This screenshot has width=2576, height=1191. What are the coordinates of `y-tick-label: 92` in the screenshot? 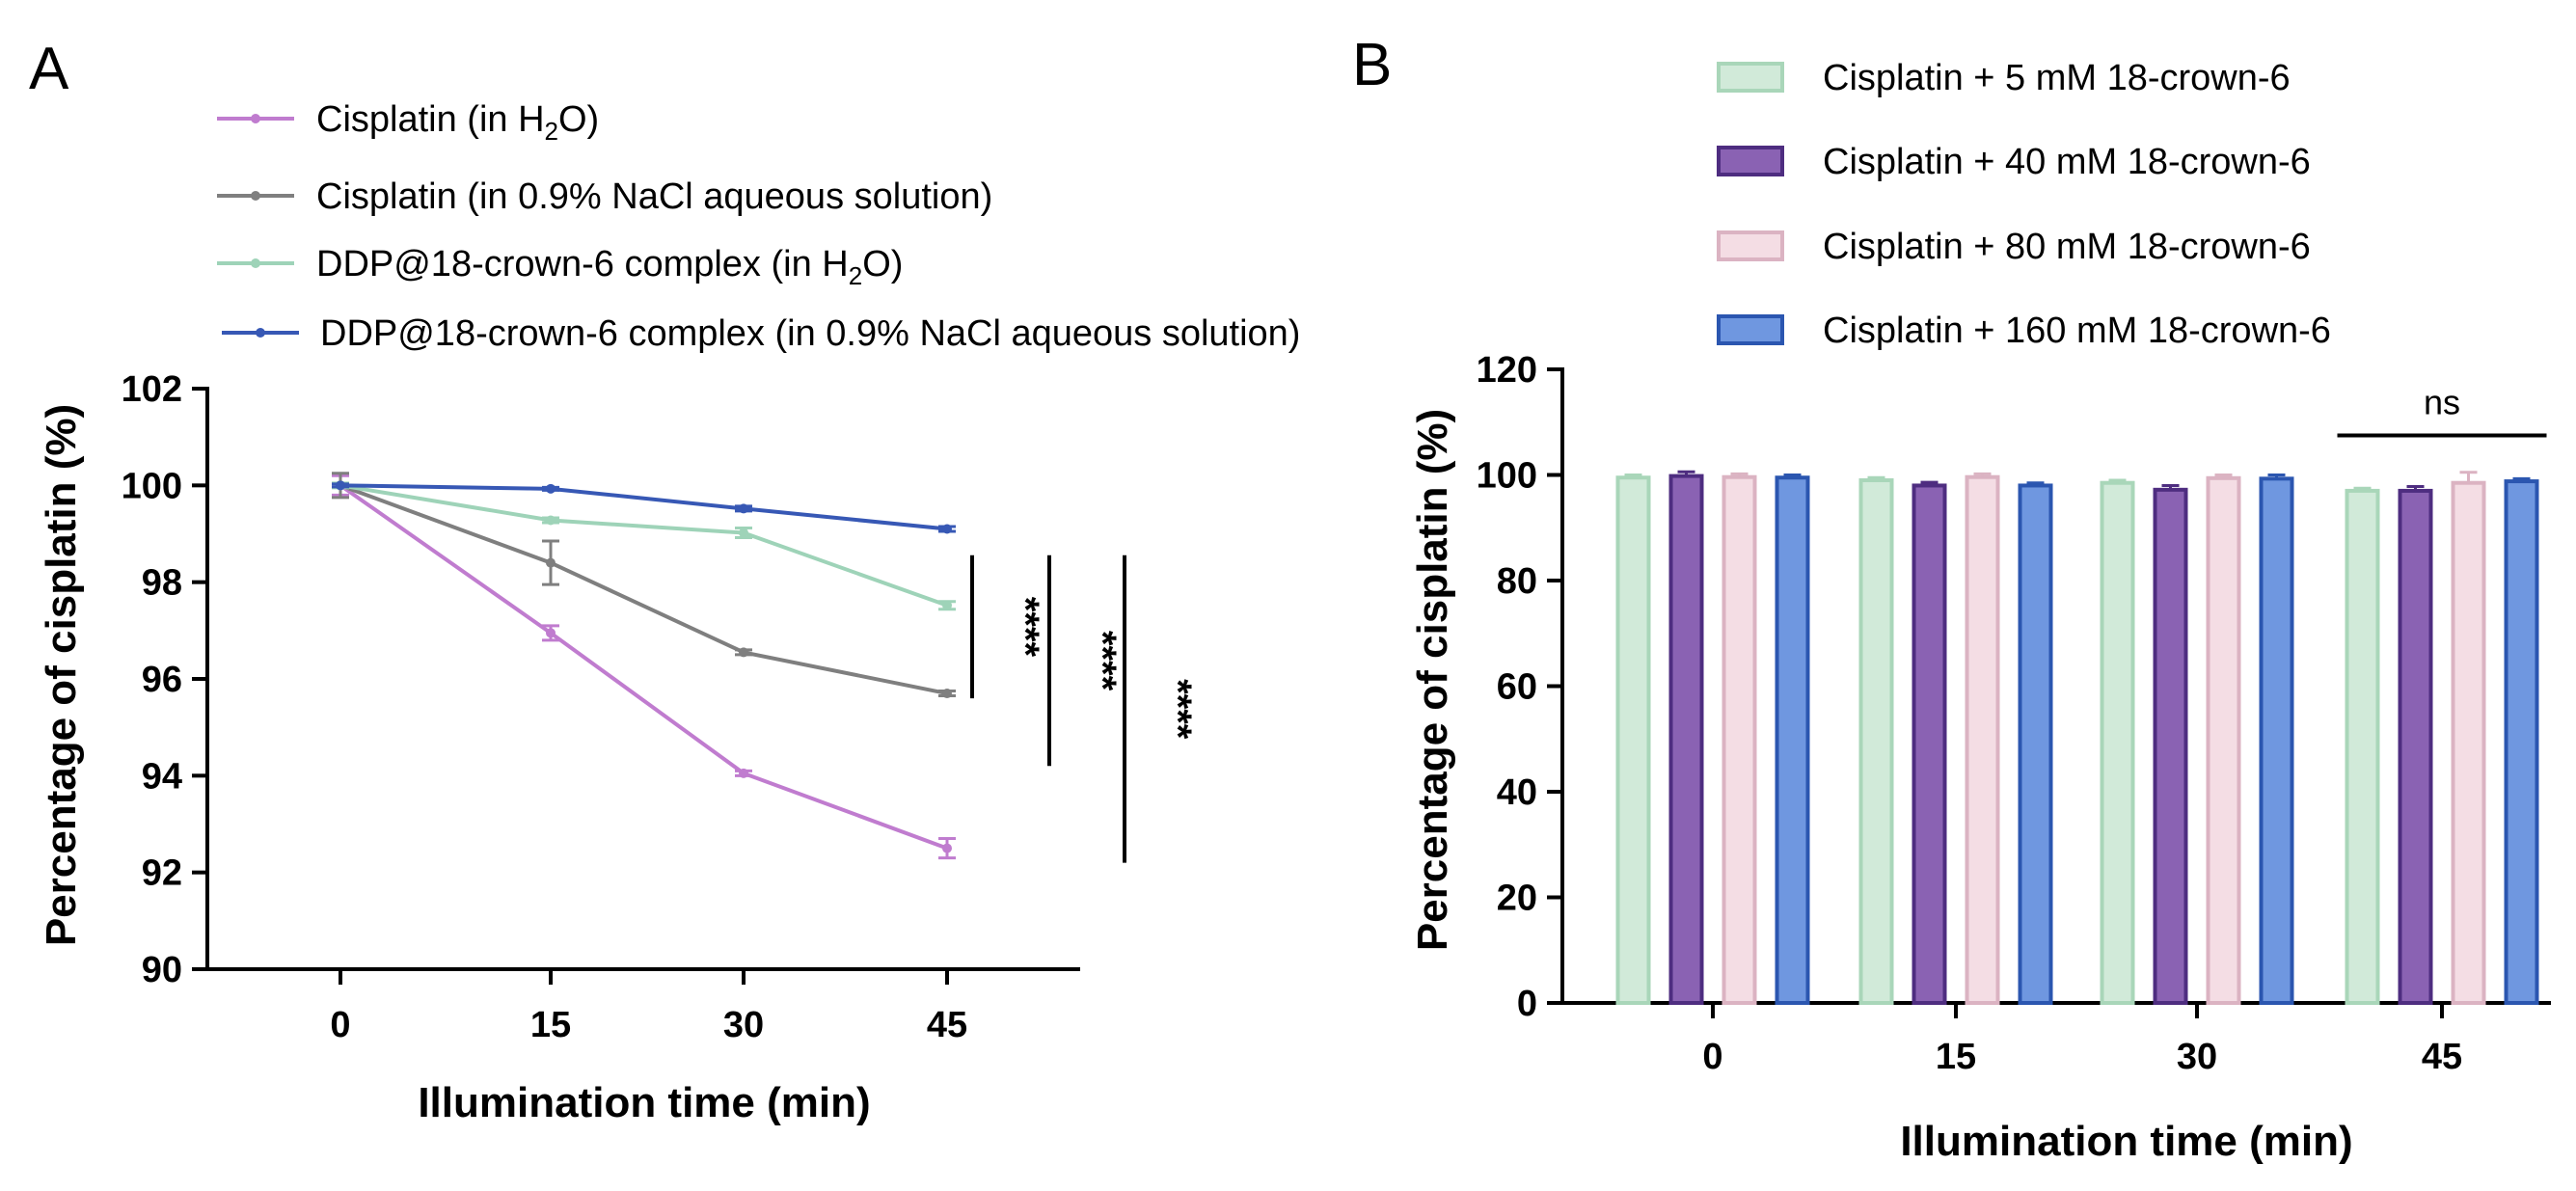 It's located at (162, 873).